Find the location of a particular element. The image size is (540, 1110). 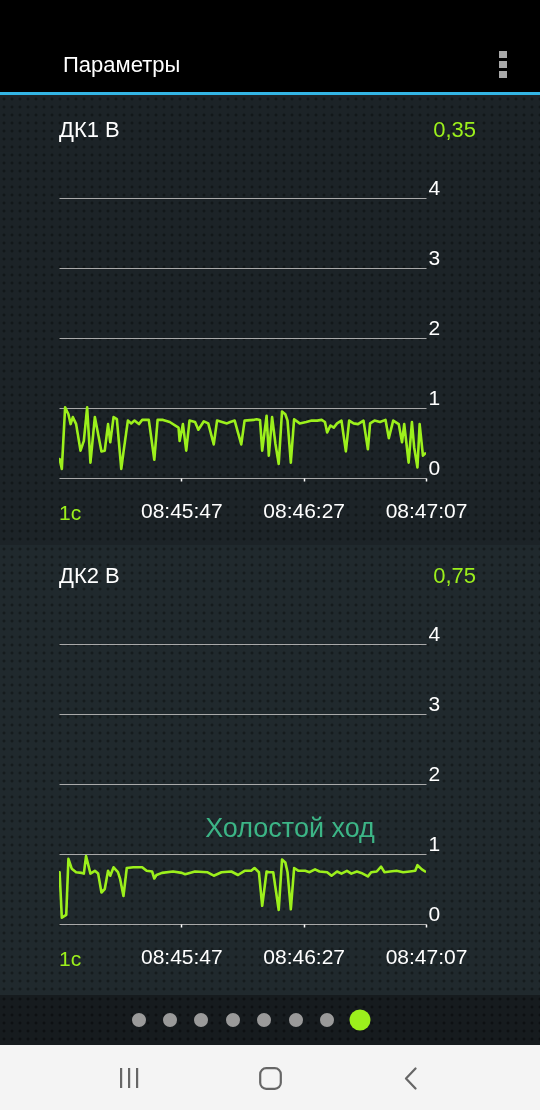

text: Параметры is located at coordinates (122, 65).